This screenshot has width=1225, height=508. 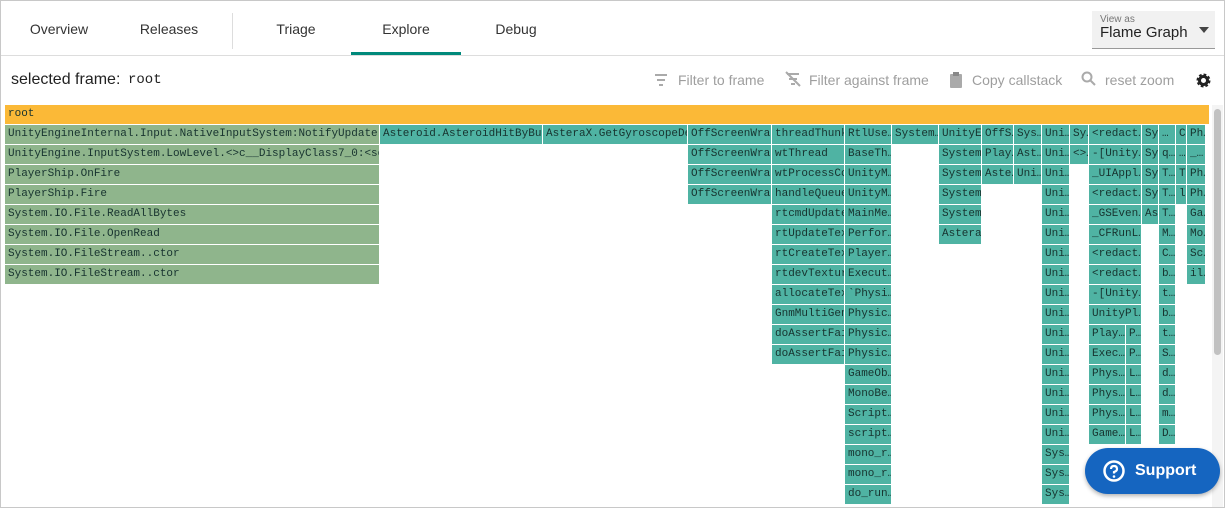 What do you see at coordinates (1203, 80) in the screenshot?
I see `settings-icon` at bounding box center [1203, 80].